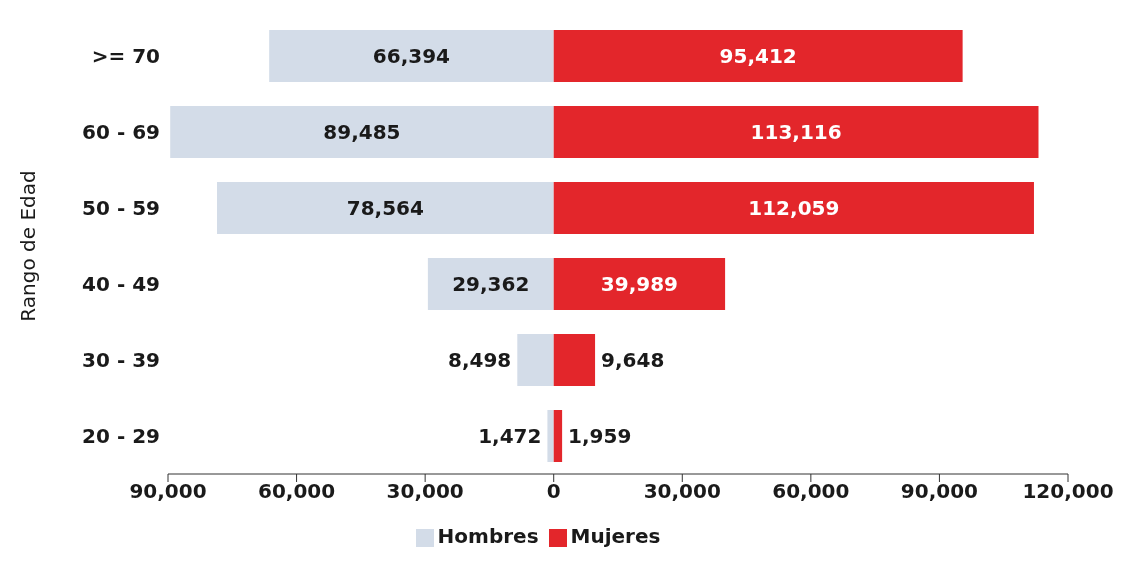  I want to click on data-label: 66,394, so click(411, 56).